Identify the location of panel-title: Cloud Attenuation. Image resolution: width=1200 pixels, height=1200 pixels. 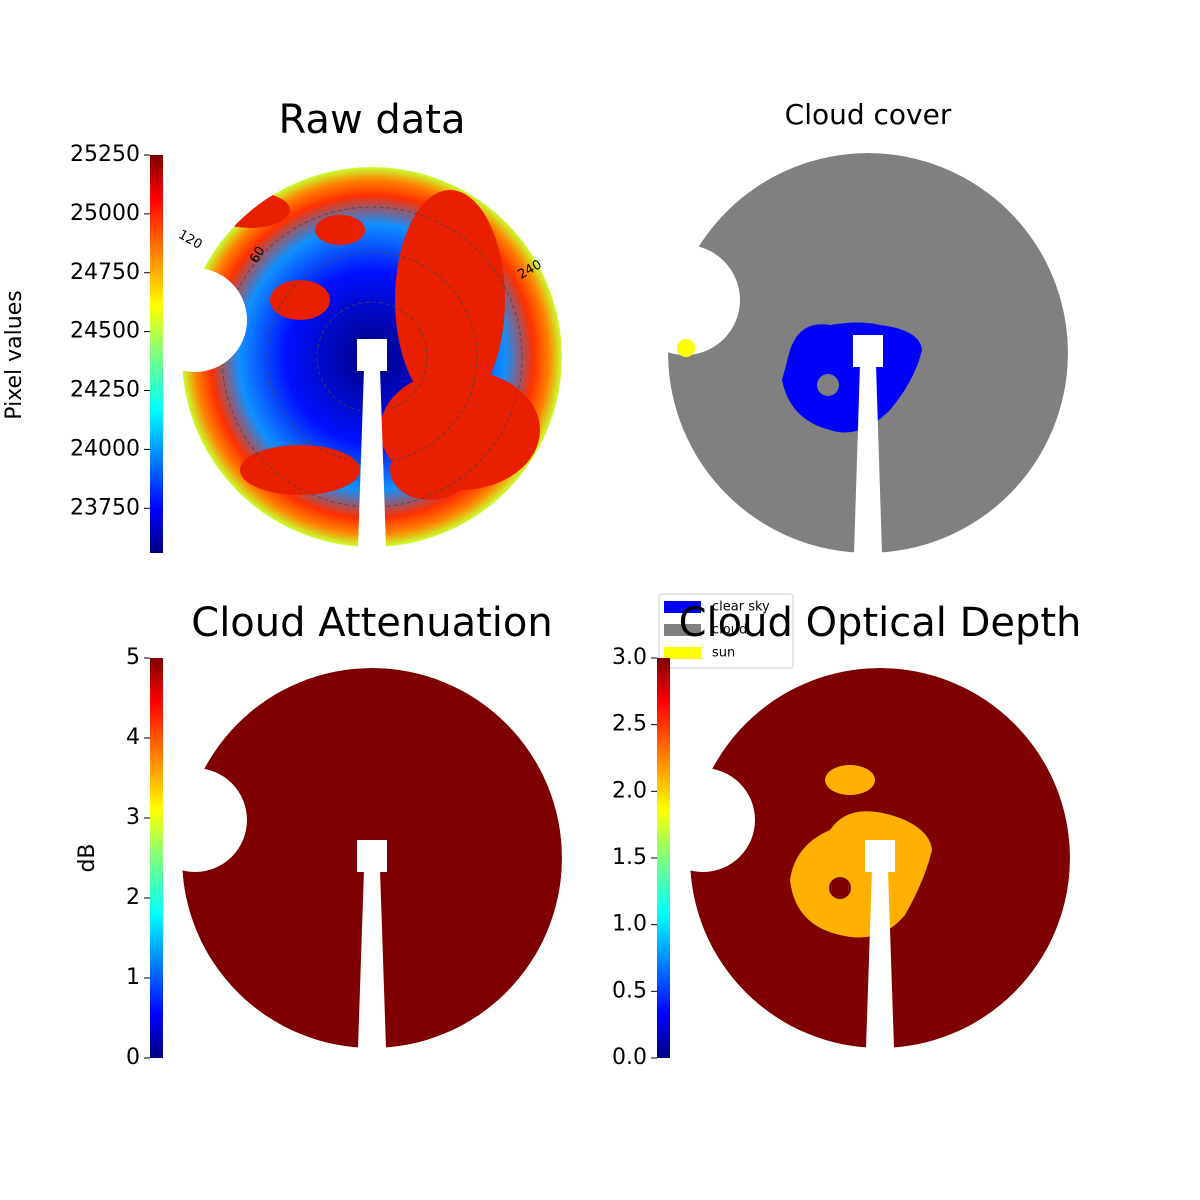
(371, 623).